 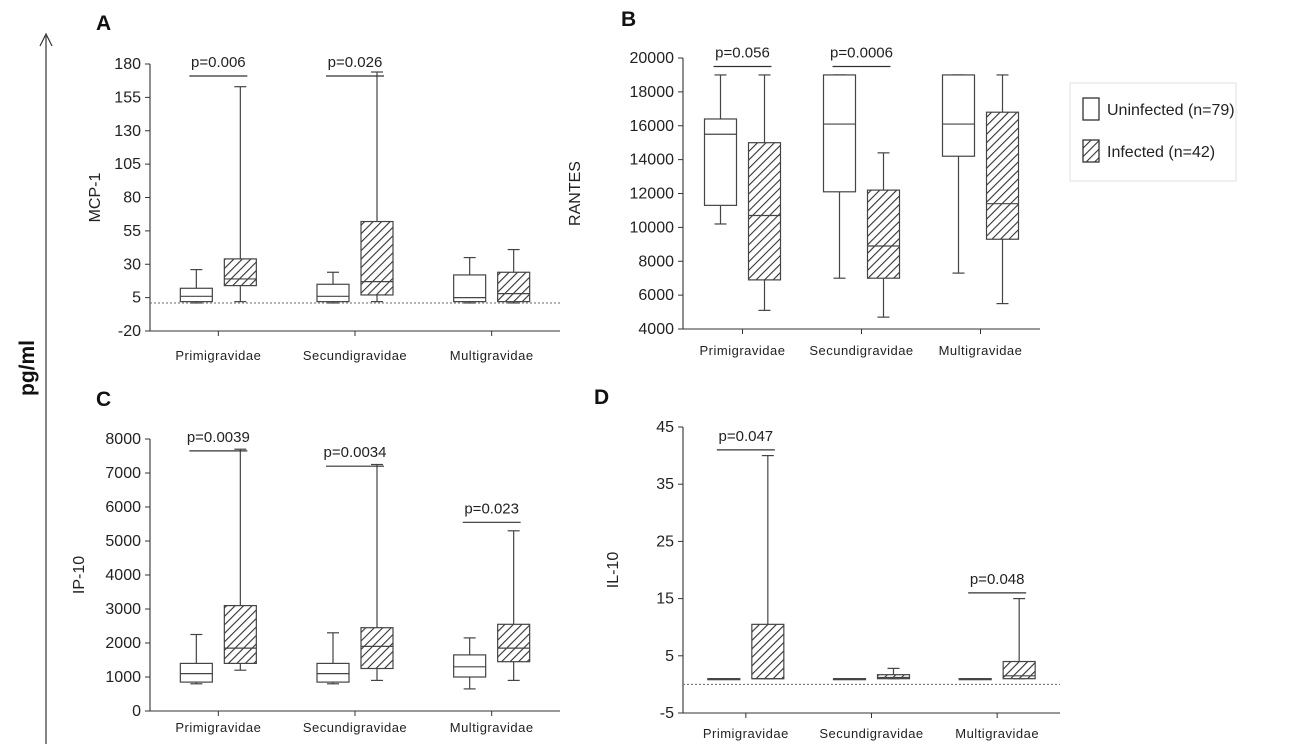 I want to click on panel-c-y-tick-label: 4000, so click(x=123, y=575).